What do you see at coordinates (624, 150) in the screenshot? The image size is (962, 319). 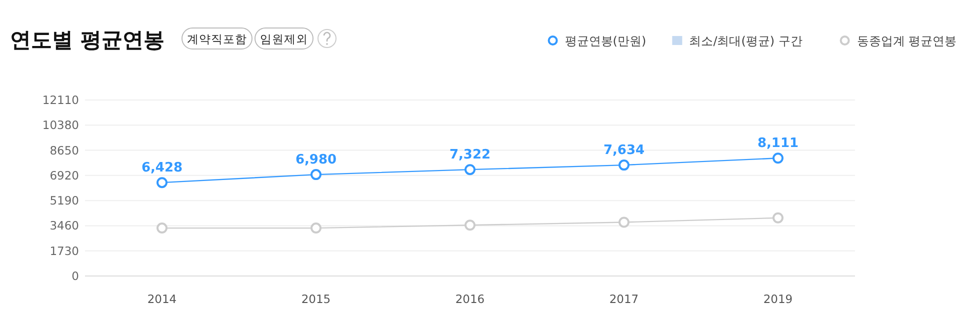 I see `data-label: 7,634` at bounding box center [624, 150].